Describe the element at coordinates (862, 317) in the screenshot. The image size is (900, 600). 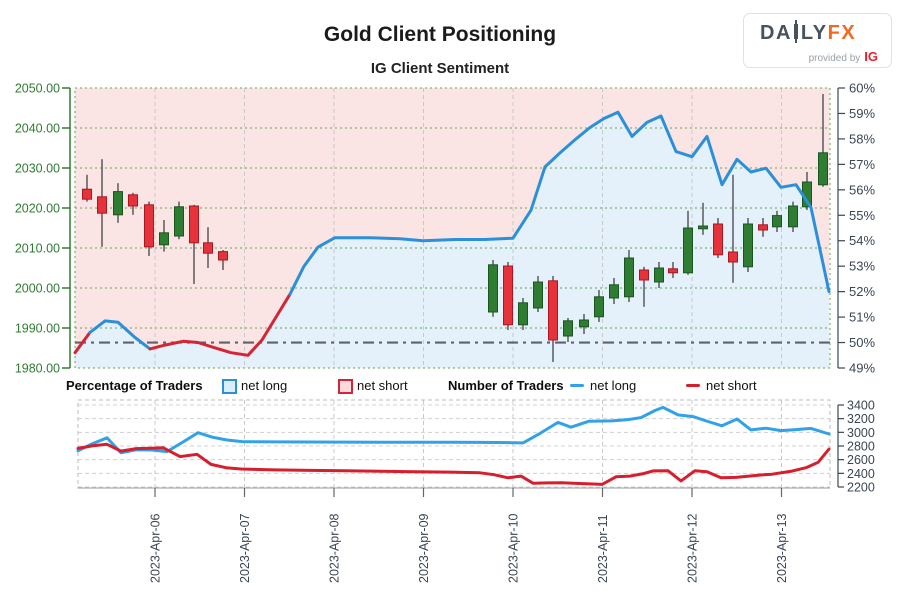
I see `percent-tick-label: 51%` at that location.